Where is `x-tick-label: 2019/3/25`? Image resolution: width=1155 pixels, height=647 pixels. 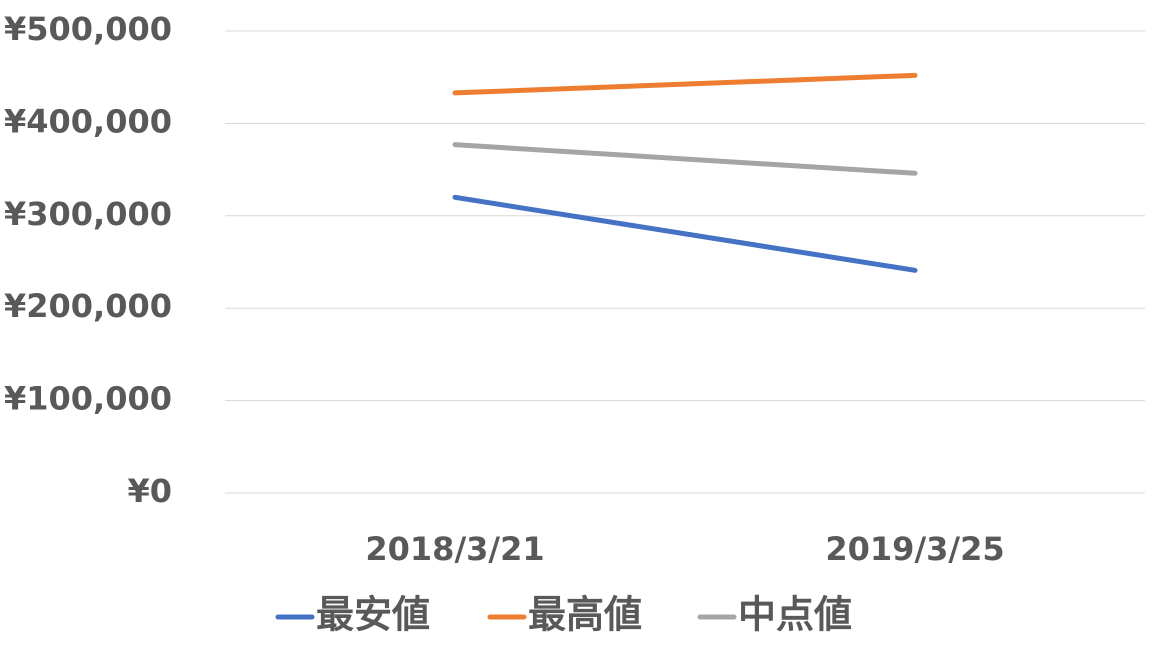 x-tick-label: 2019/3/25 is located at coordinates (914, 549).